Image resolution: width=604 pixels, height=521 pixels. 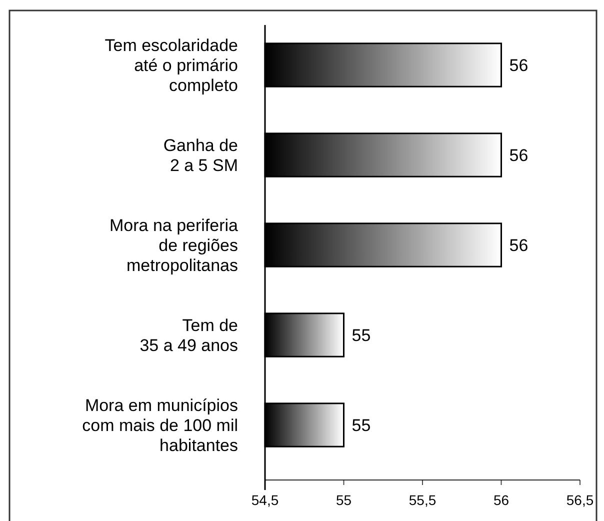 I want to click on y-tick-label: Ganha de 2 a 5 SM, so click(x=200, y=155).